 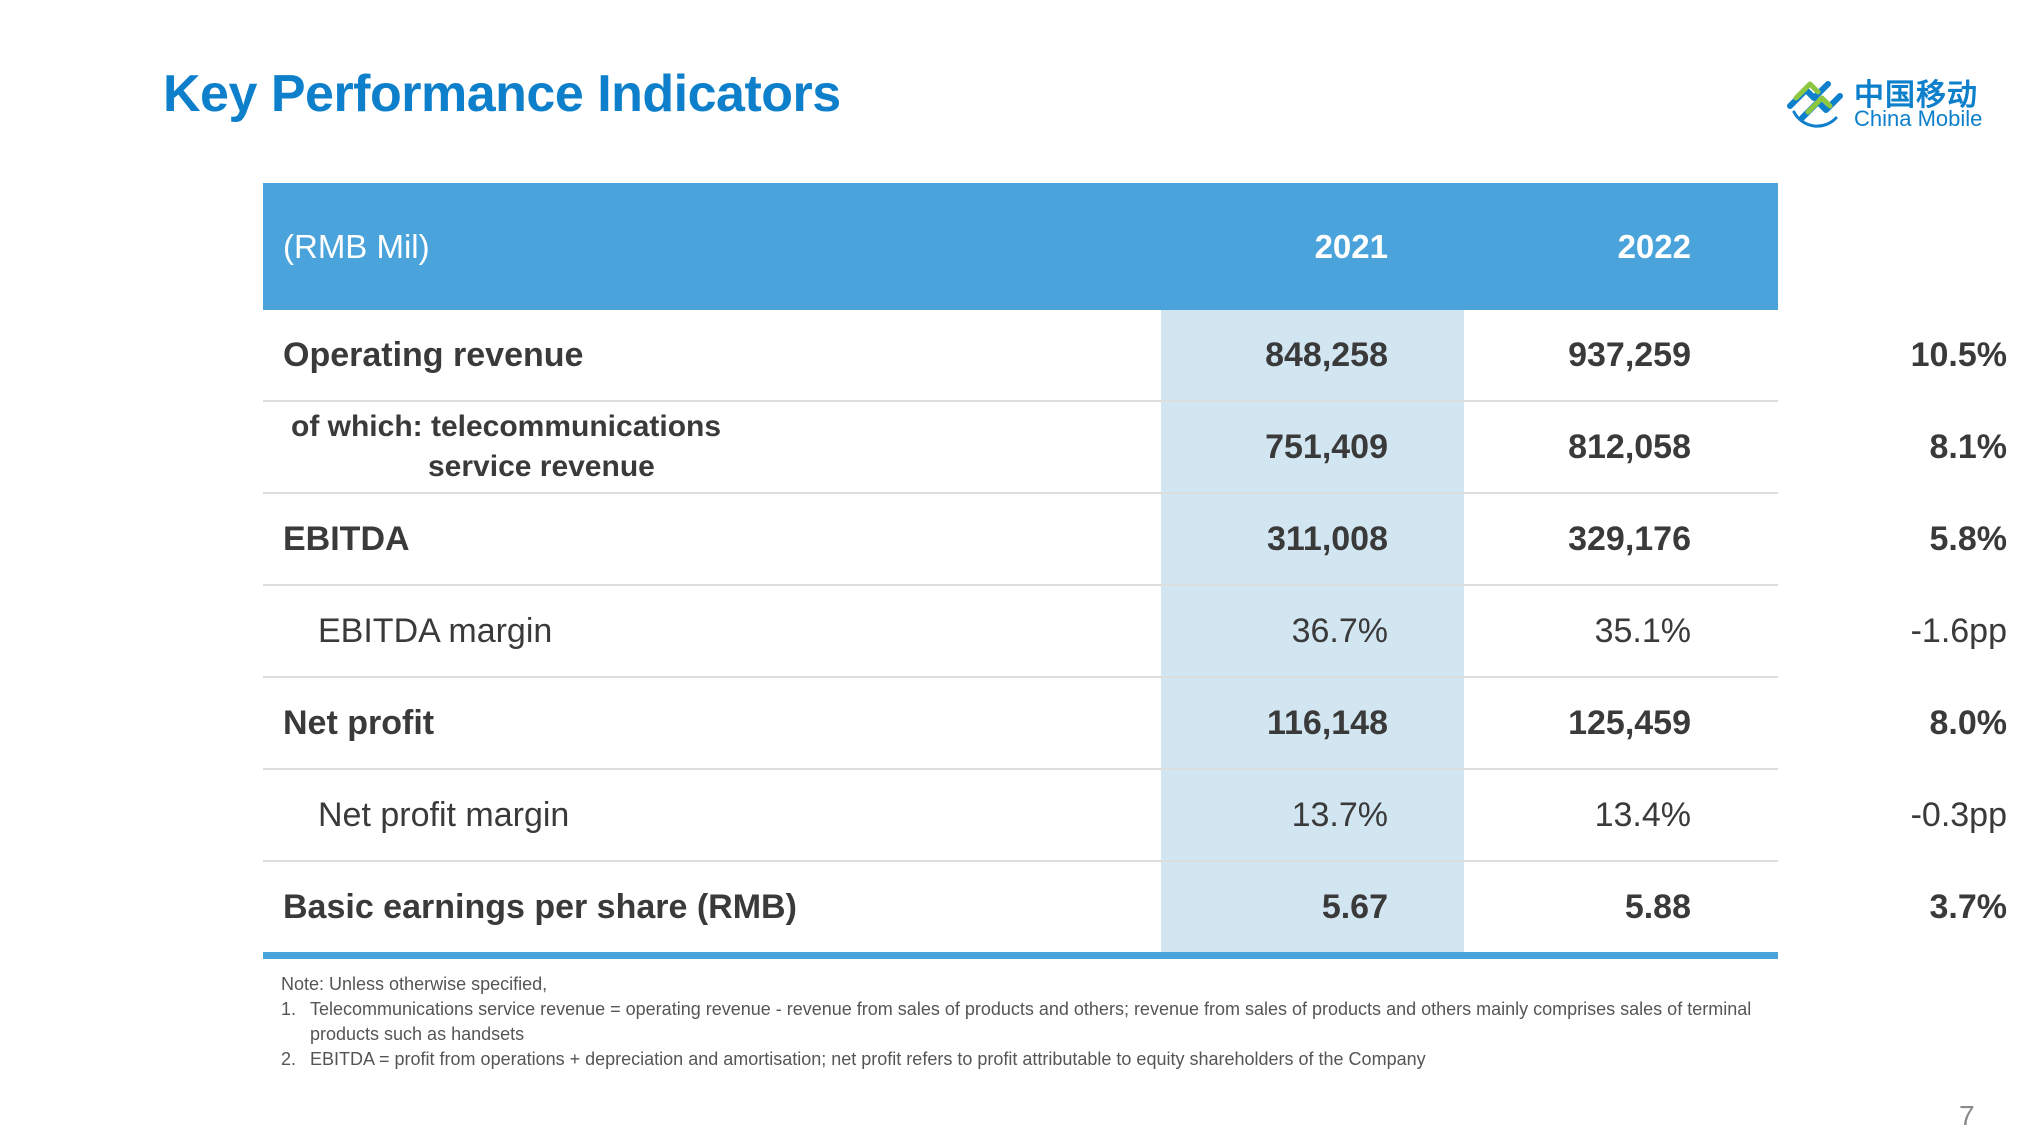 I want to click on table-row: Operating revenue 848,258 937,259 10.5%, so click(x=1135, y=356).